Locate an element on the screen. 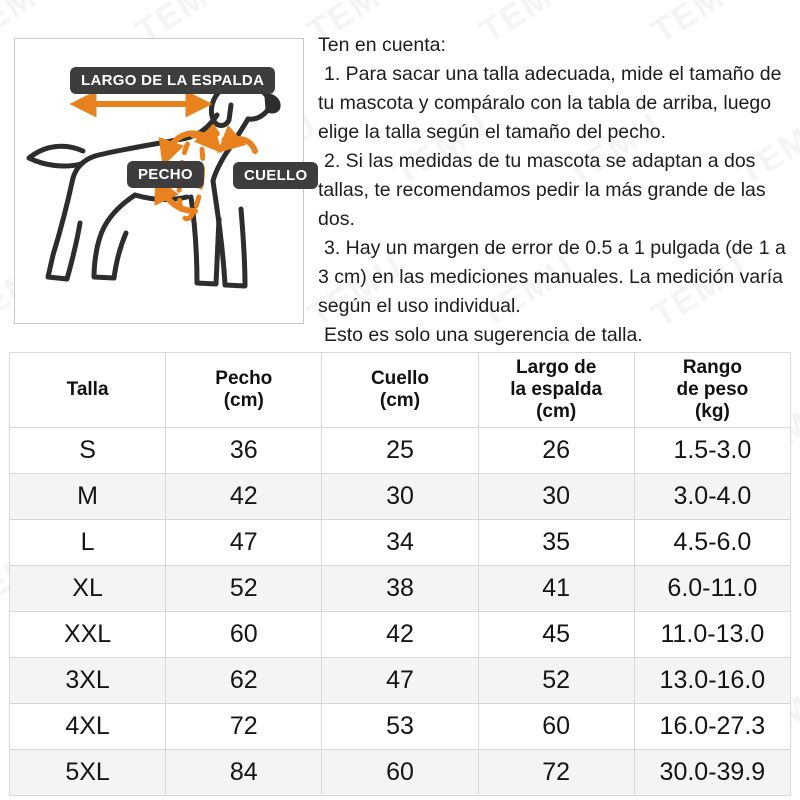 Image resolution: width=800 pixels, height=800 pixels. column-header-line: Talla is located at coordinates (87, 389).